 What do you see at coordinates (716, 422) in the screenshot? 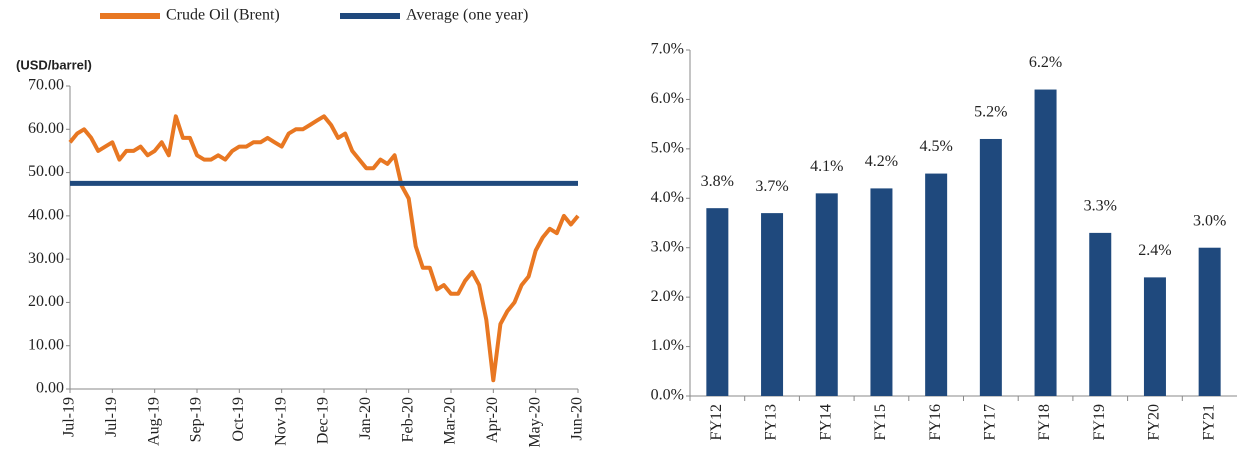
I see `x-tick-label: FY12` at bounding box center [716, 422].